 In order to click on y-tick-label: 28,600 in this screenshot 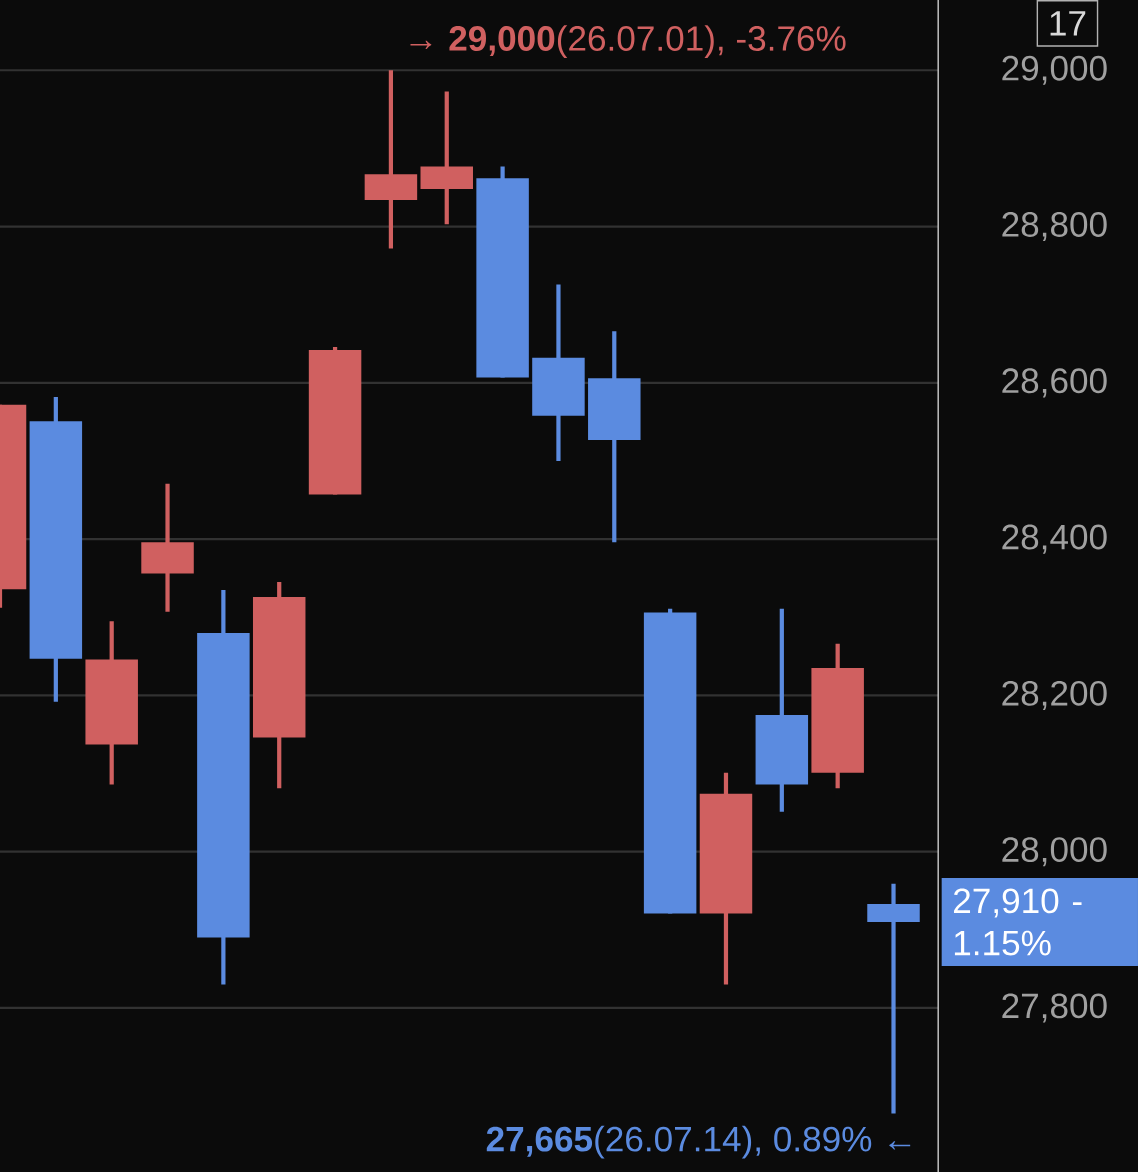, I will do `click(1054, 383)`.